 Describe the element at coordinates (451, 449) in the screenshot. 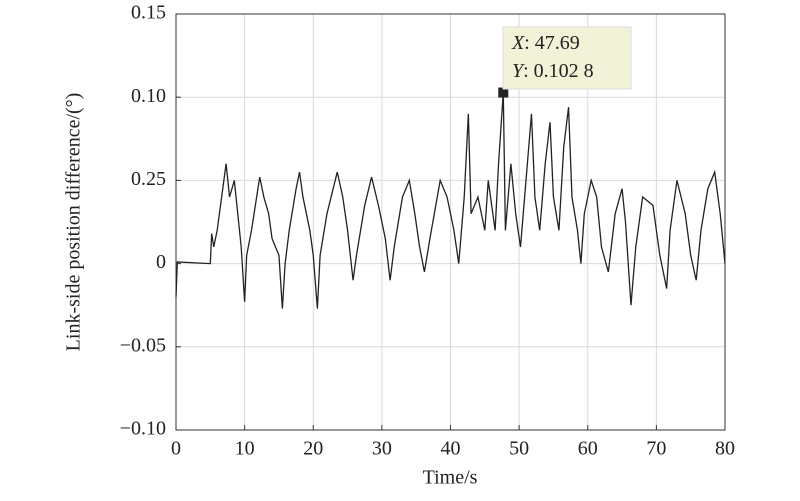

I see `x-tick-label: 40` at that location.